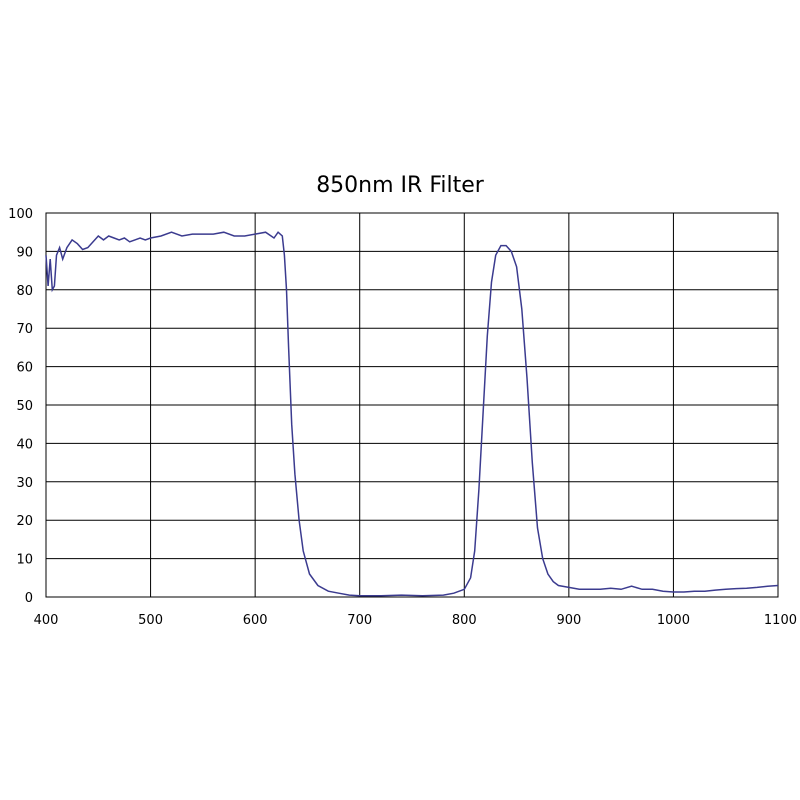 The height and width of the screenshot is (800, 800). Describe the element at coordinates (46, 620) in the screenshot. I see `x-tick-label: 400` at that location.